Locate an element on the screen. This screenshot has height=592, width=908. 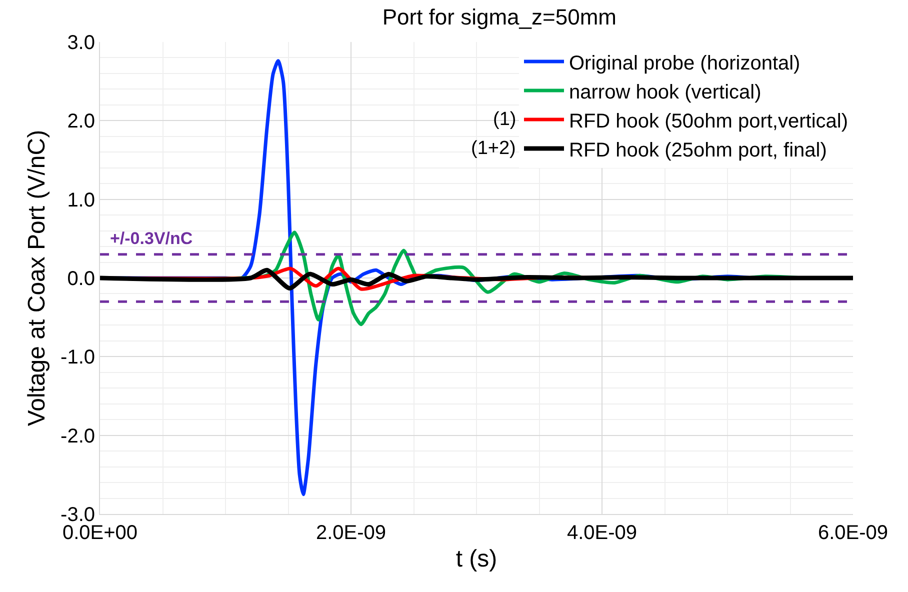
y-tick-label: 1.0 is located at coordinates (81, 200).